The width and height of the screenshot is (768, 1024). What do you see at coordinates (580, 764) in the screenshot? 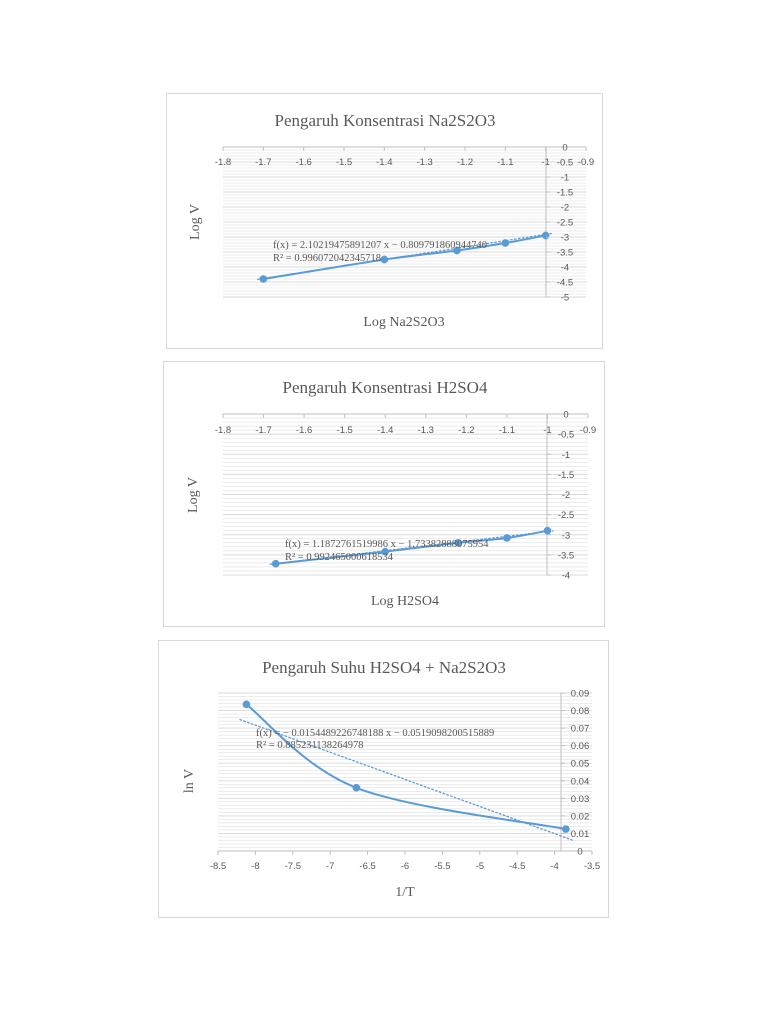
I see `chart-3-y-tick-label: 0.05` at bounding box center [580, 764].